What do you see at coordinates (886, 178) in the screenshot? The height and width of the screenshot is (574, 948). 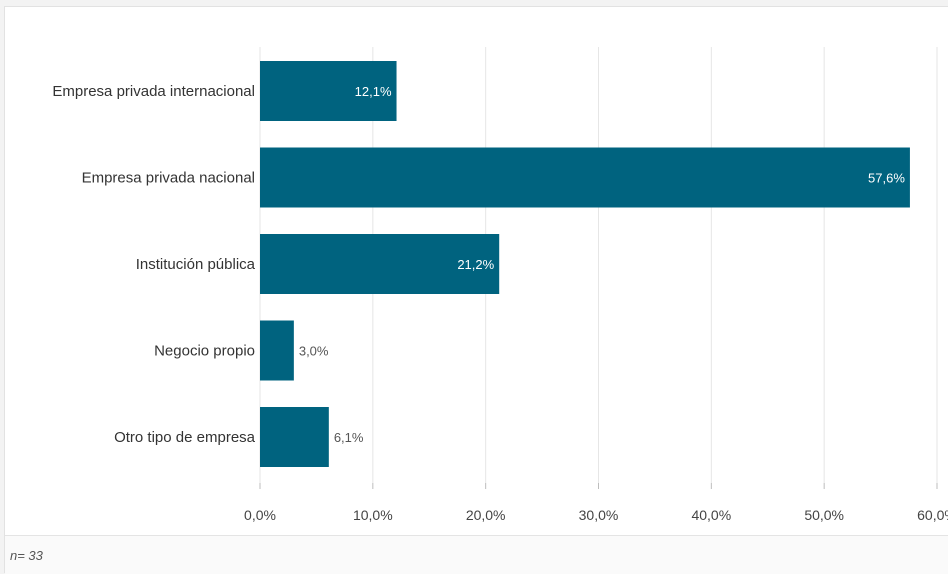 I see `data-label: 57,6%` at bounding box center [886, 178].